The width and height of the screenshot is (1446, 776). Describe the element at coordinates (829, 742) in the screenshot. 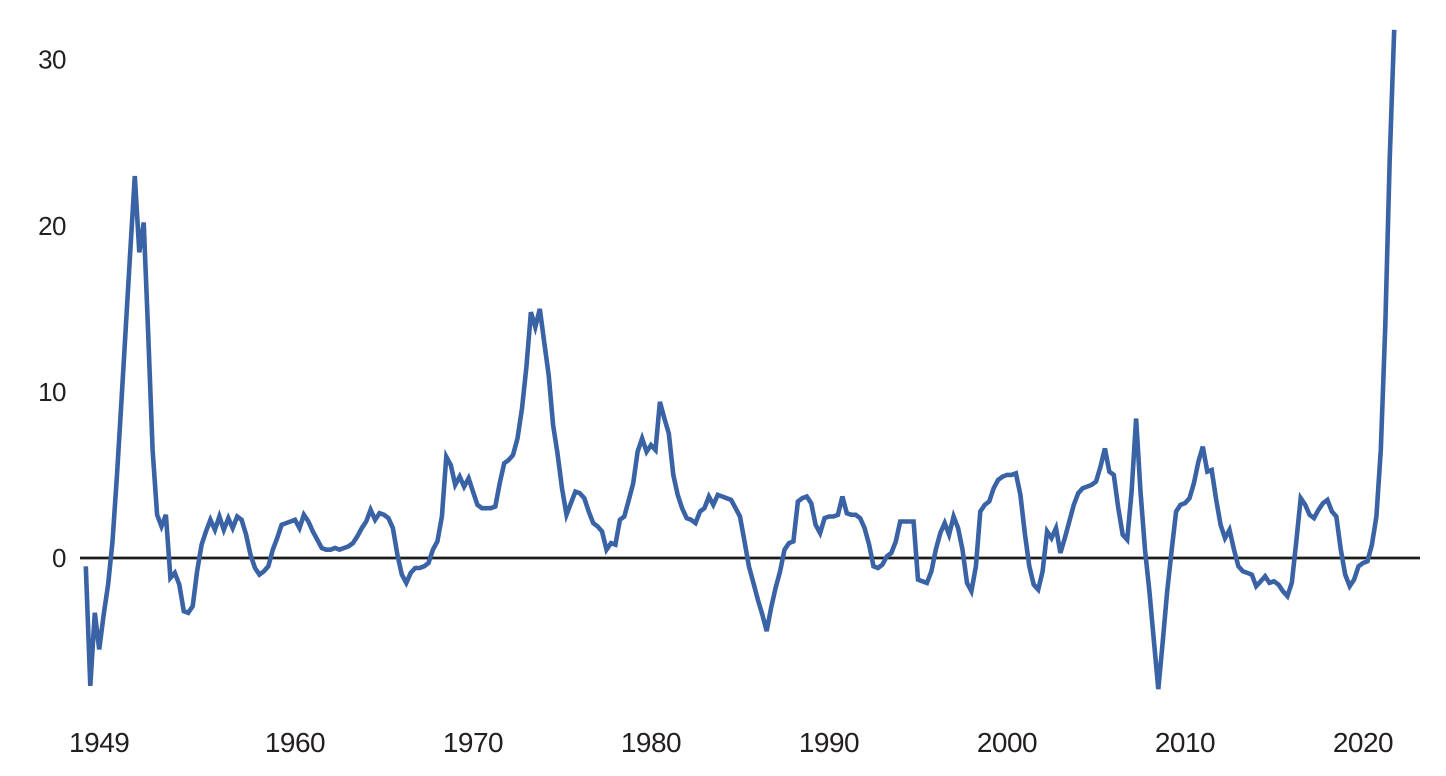

I see `x-tick-label-1990: 1990` at that location.